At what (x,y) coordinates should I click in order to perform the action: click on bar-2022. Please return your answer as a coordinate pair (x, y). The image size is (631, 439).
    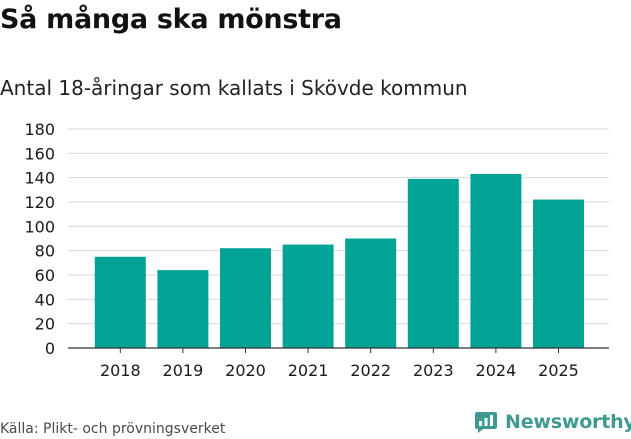
    Looking at the image, I should click on (371, 293).